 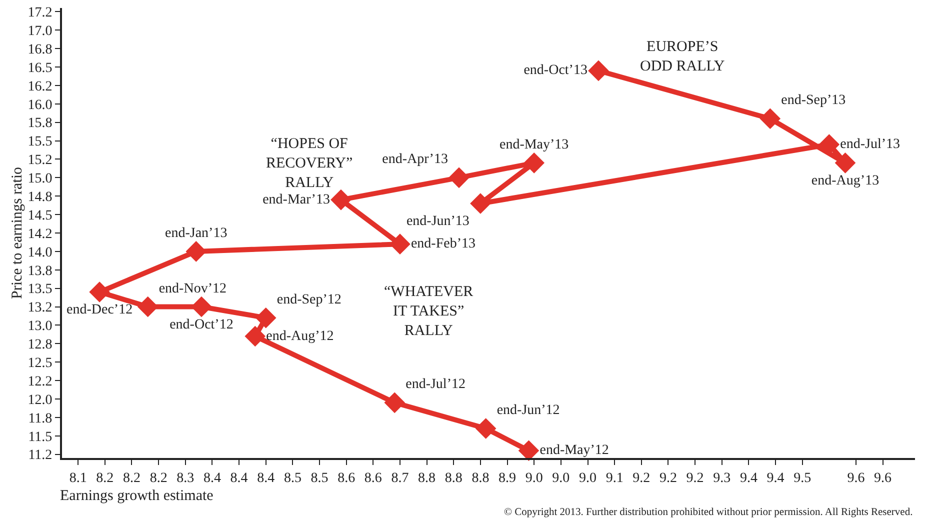 I want to click on y-tick-label: 13.0, so click(x=40, y=326).